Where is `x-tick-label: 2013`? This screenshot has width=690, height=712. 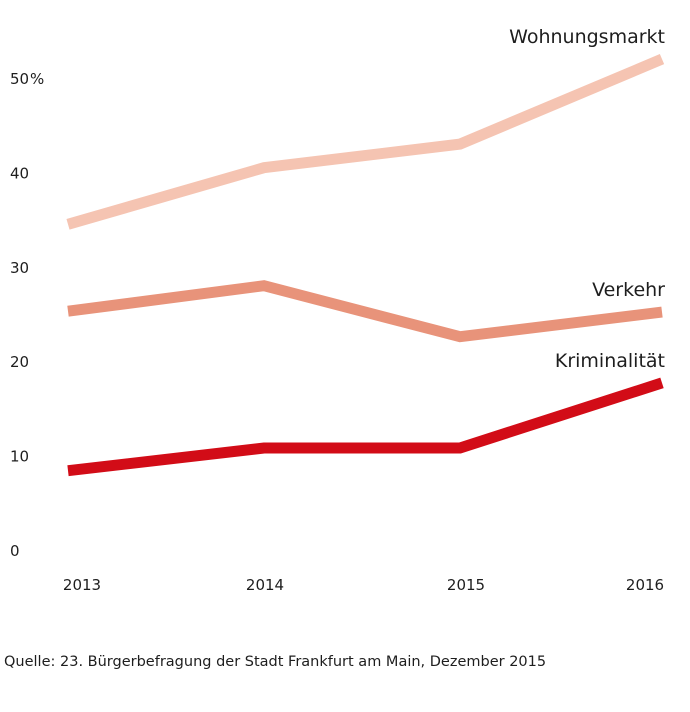
x-tick-label: 2013 is located at coordinates (82, 585).